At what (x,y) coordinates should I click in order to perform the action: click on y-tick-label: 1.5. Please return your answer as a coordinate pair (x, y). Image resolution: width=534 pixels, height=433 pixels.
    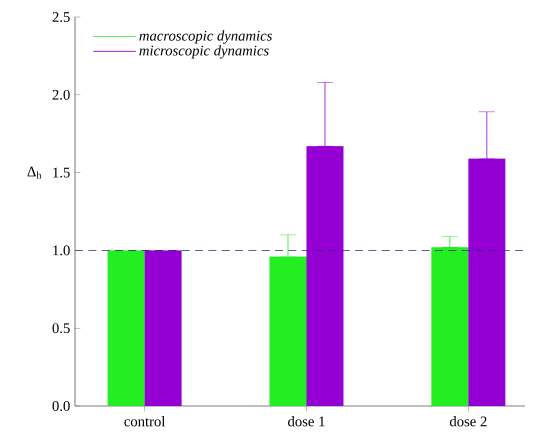
    Looking at the image, I should click on (61, 173).